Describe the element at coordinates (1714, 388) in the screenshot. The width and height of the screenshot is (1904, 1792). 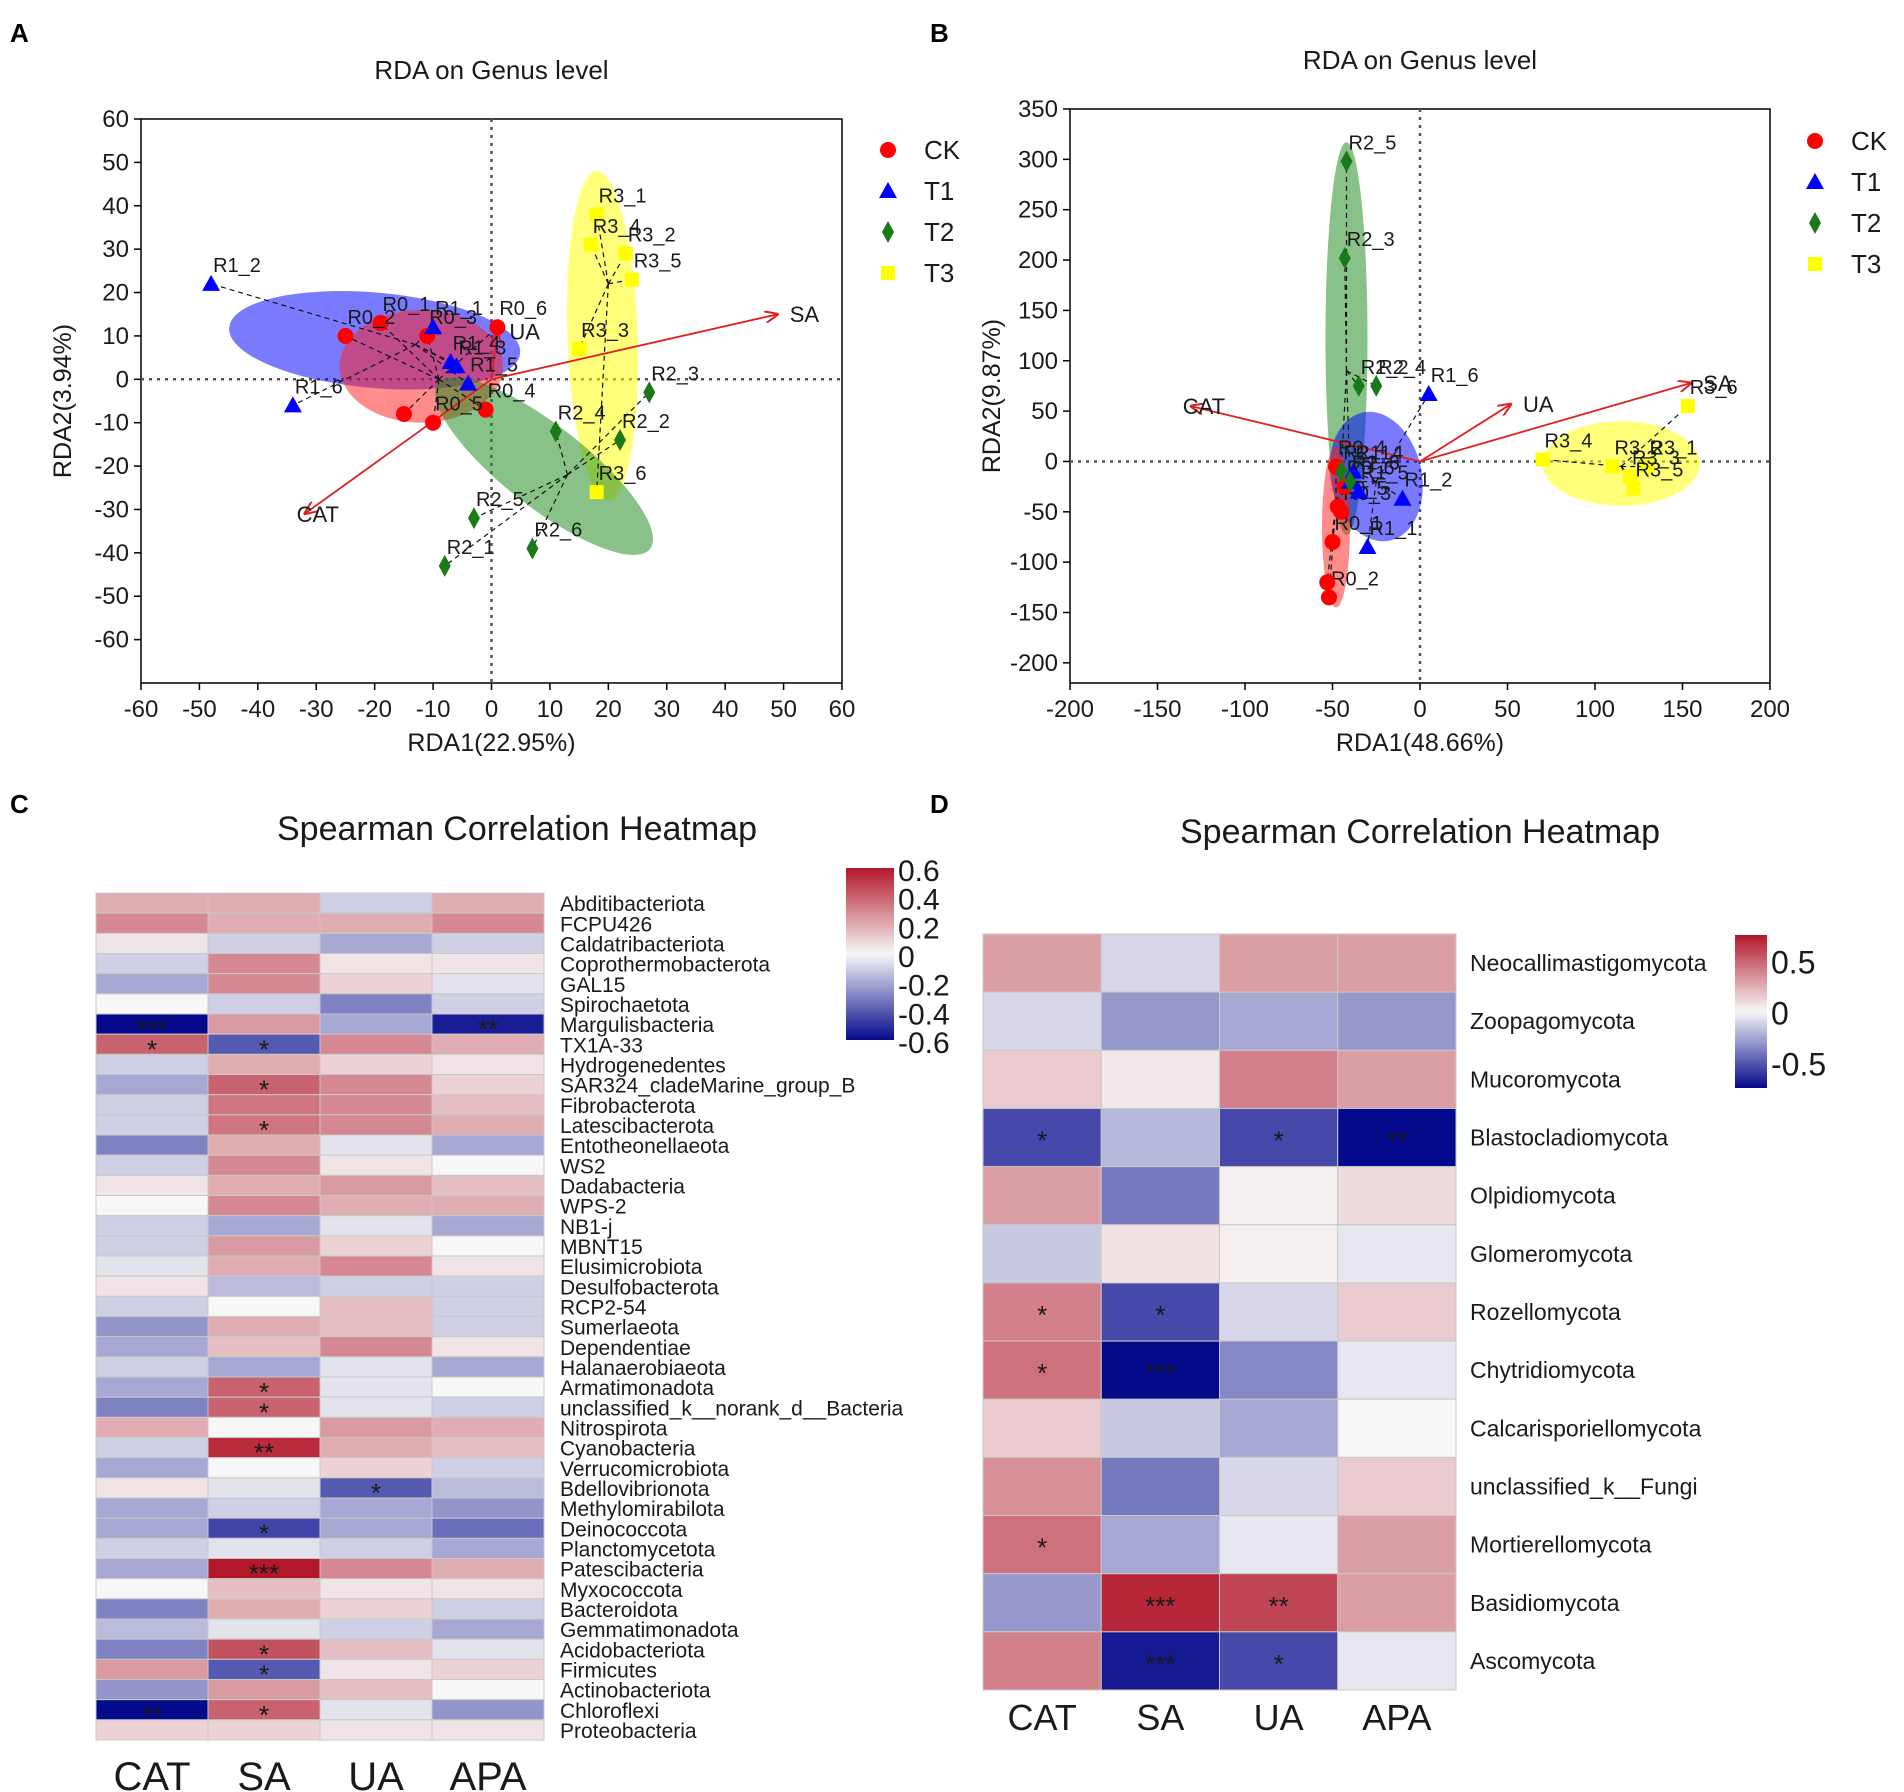
I see `point-label: R3_6` at that location.